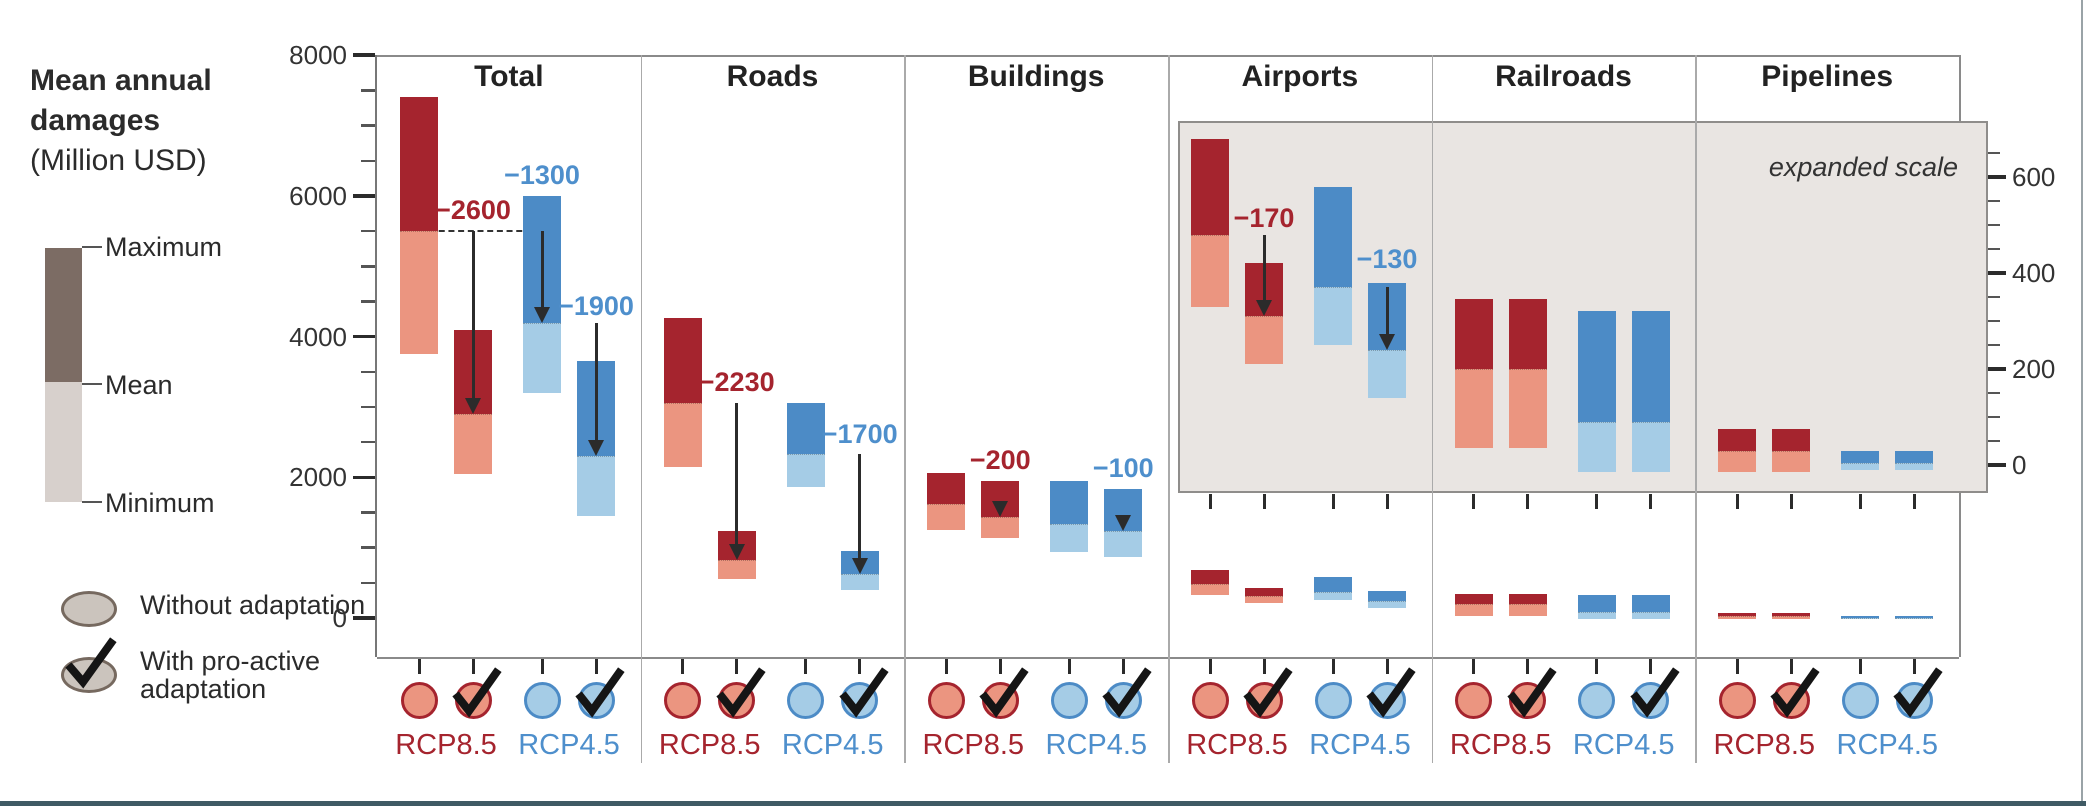  What do you see at coordinates (1069, 538) in the screenshot?
I see `bar-buildings-2-lower` at bounding box center [1069, 538].